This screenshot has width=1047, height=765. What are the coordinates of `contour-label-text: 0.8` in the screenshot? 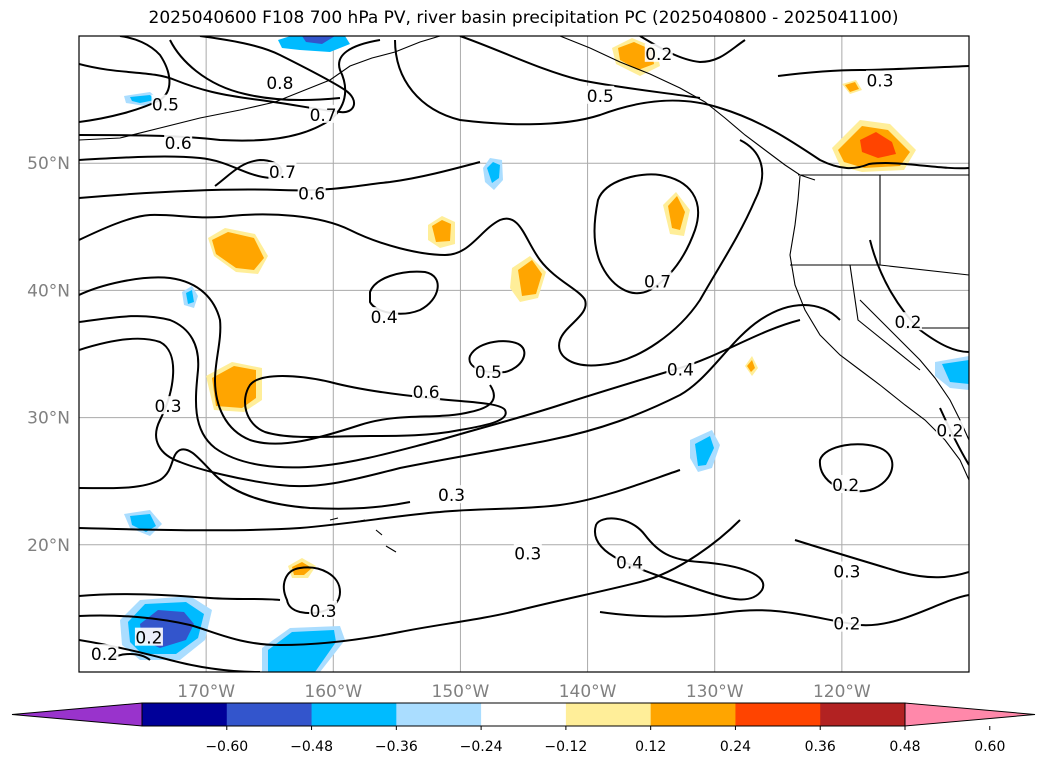 It's located at (279, 84).